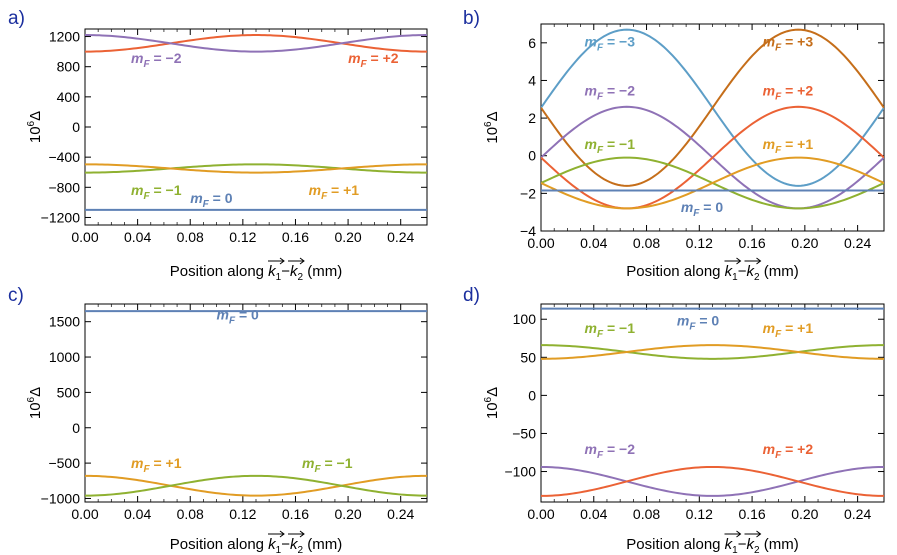  I want to click on curve-label-value: = −3, so click(619, 42).